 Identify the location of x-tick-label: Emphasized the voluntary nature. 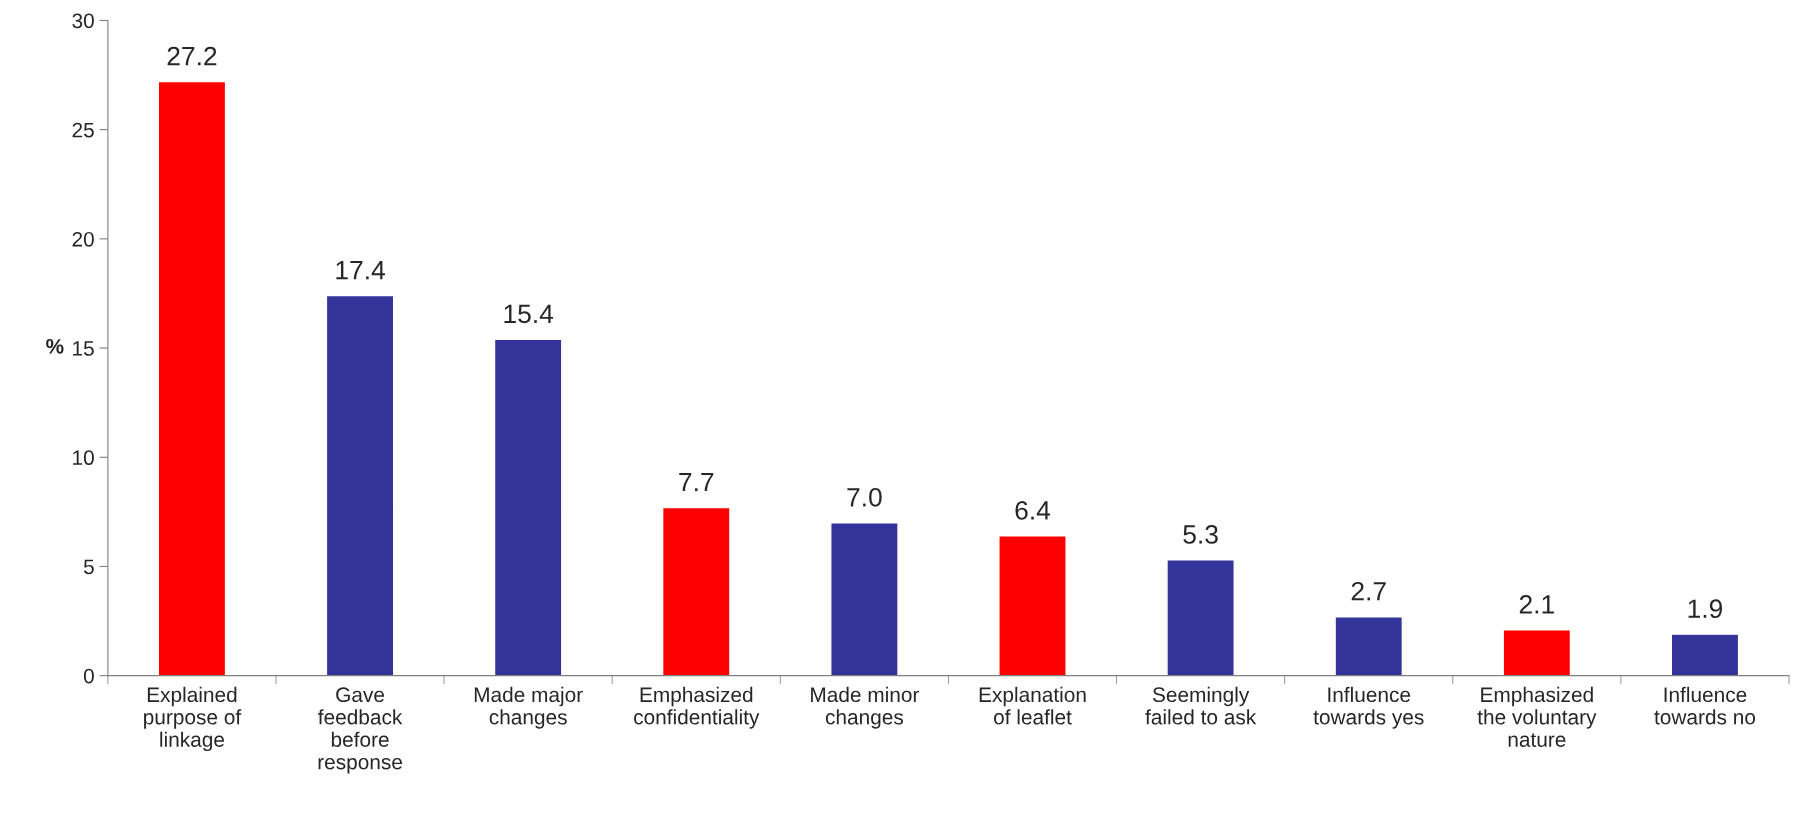
(1537, 716).